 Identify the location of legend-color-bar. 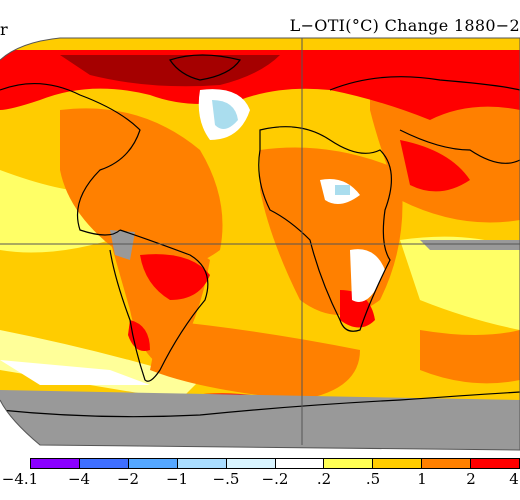
(275, 463).